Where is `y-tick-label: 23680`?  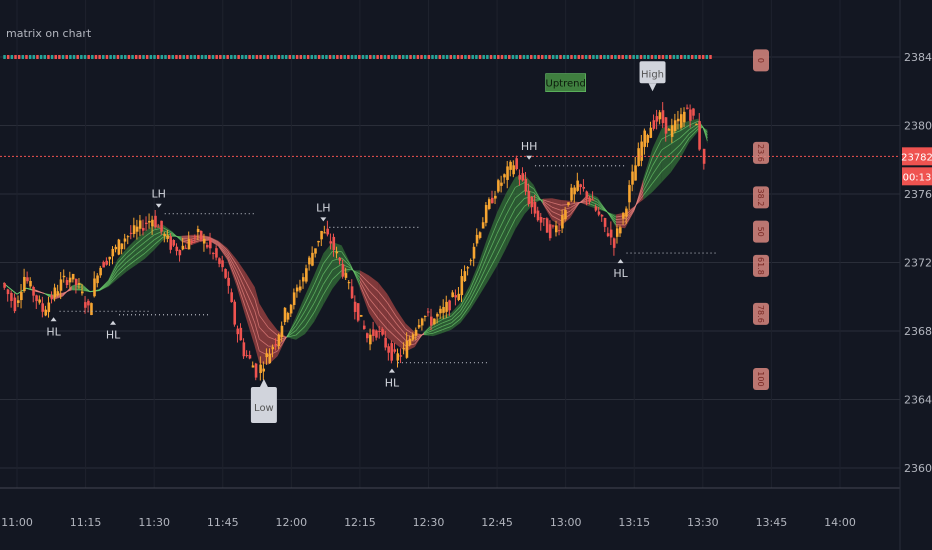
y-tick-label: 23680 is located at coordinates (918, 331).